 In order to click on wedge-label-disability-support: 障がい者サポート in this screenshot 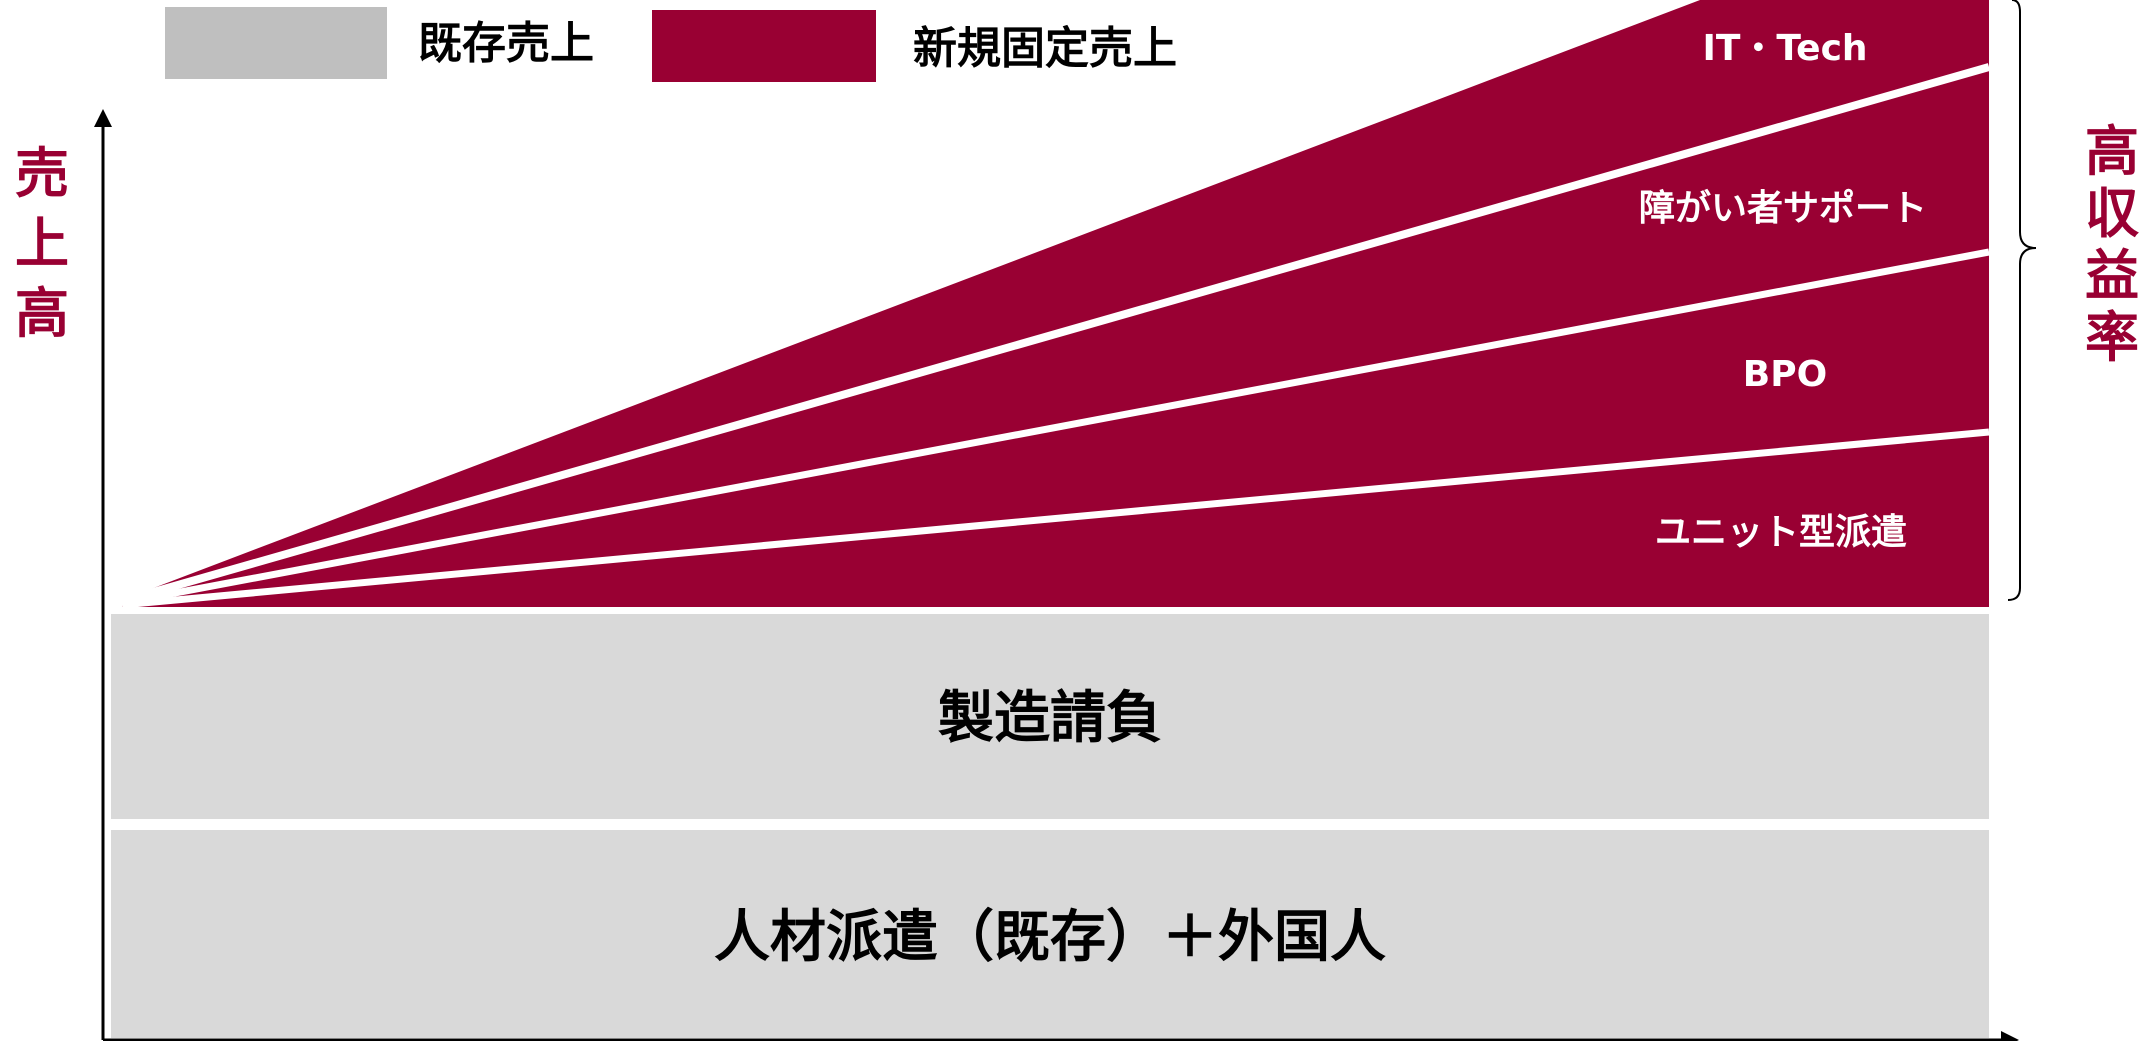, I will do `click(1783, 208)`.